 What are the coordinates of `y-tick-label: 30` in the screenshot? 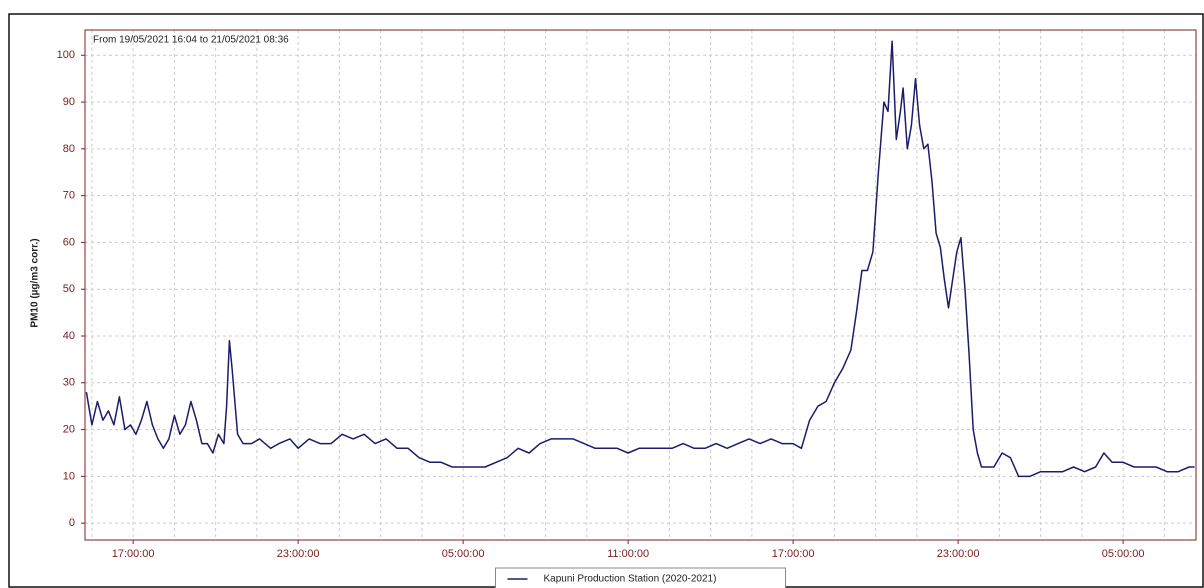 It's located at (69, 383).